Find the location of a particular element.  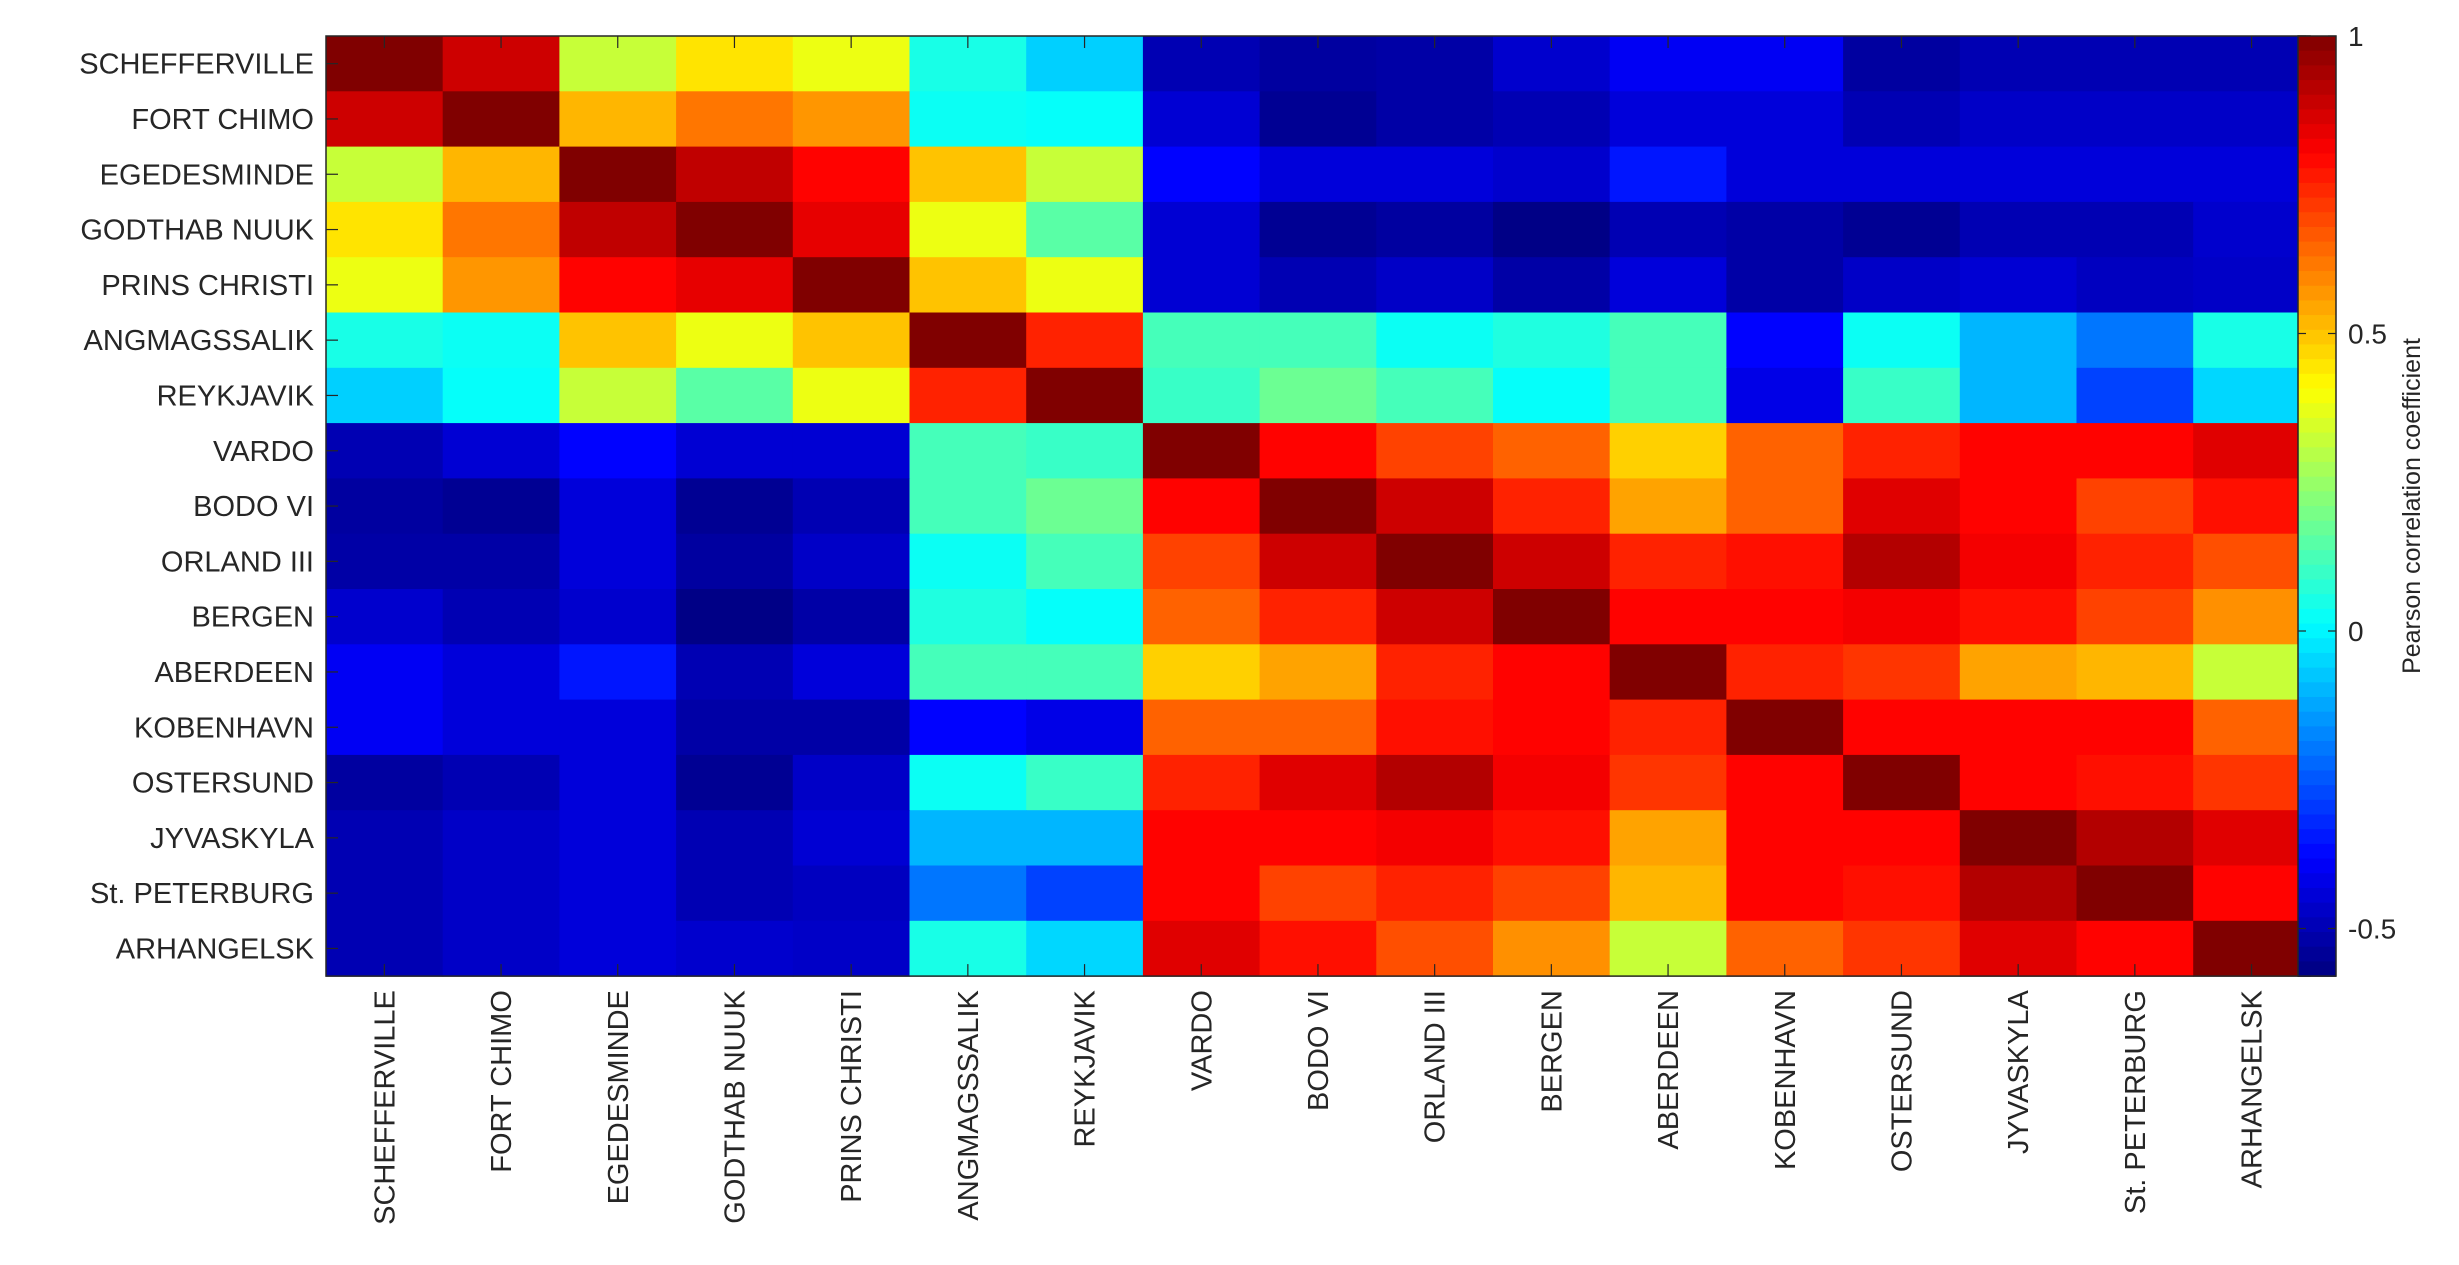

y-tick-label: REYKJAVIK is located at coordinates (236, 396).